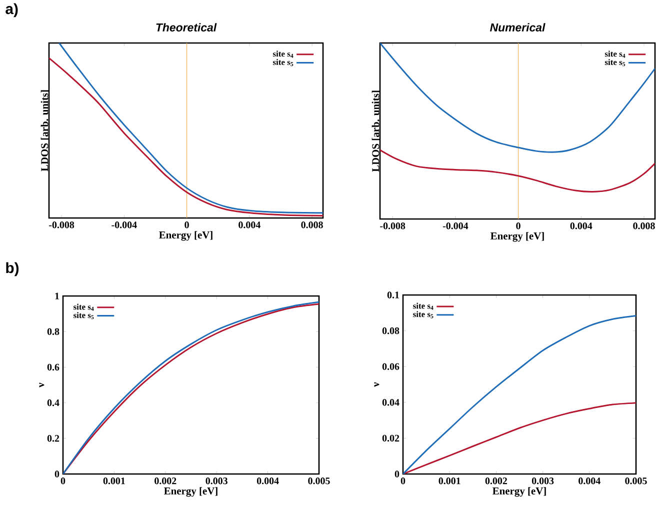 The width and height of the screenshot is (665, 513). What do you see at coordinates (53, 367) in the screenshot?
I see `y-tick-label: 0.6` at bounding box center [53, 367].